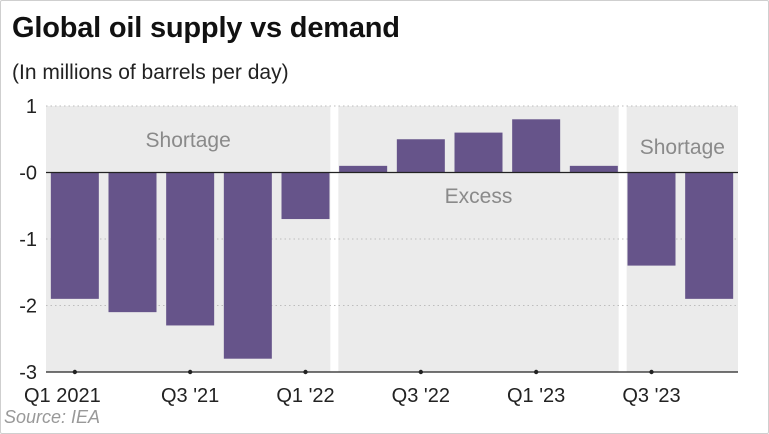 The height and width of the screenshot is (434, 769). Describe the element at coordinates (536, 396) in the screenshot. I see `x-tick-label: Q1 '23` at that location.